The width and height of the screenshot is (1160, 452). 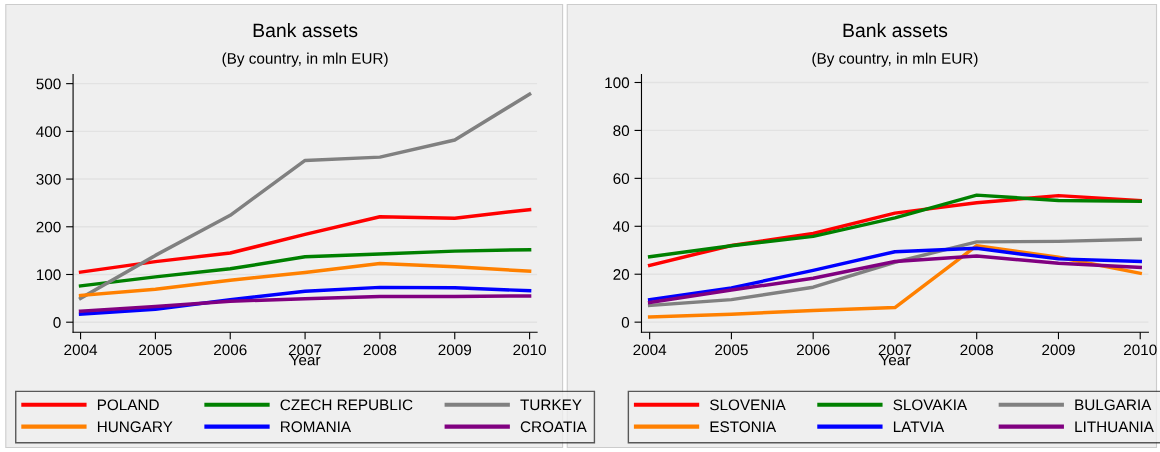 What do you see at coordinates (930, 405) in the screenshot?
I see `legend-label: SLOVAKIA` at bounding box center [930, 405].